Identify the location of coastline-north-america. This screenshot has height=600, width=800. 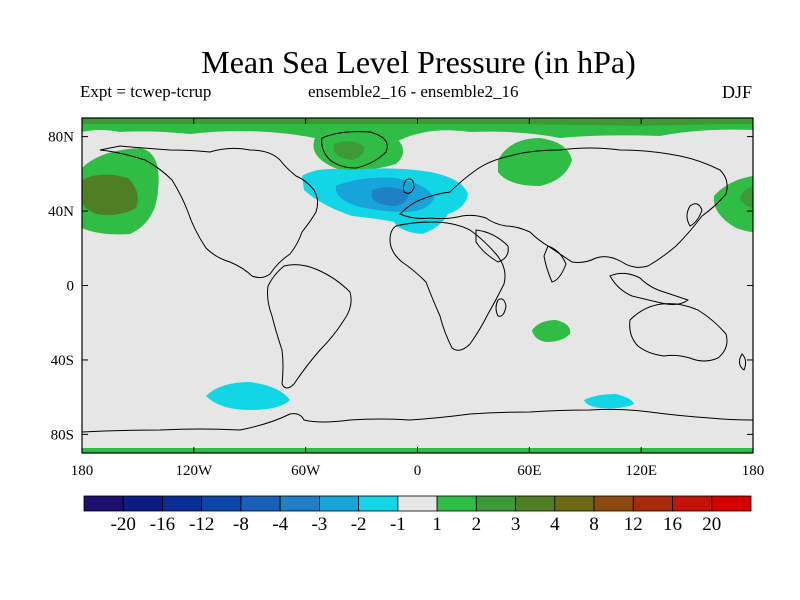
(209, 212).